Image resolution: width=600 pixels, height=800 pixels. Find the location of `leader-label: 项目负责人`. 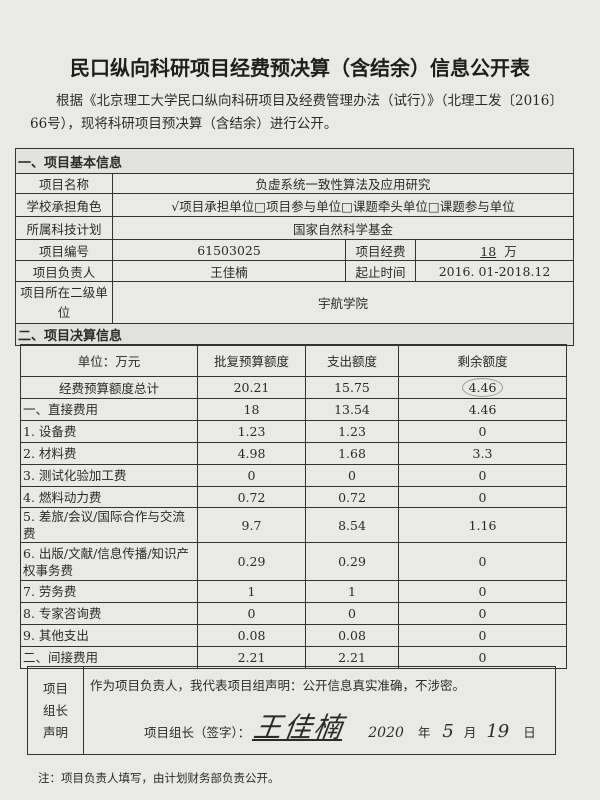

leader-label: 项目负责人 is located at coordinates (64, 271).